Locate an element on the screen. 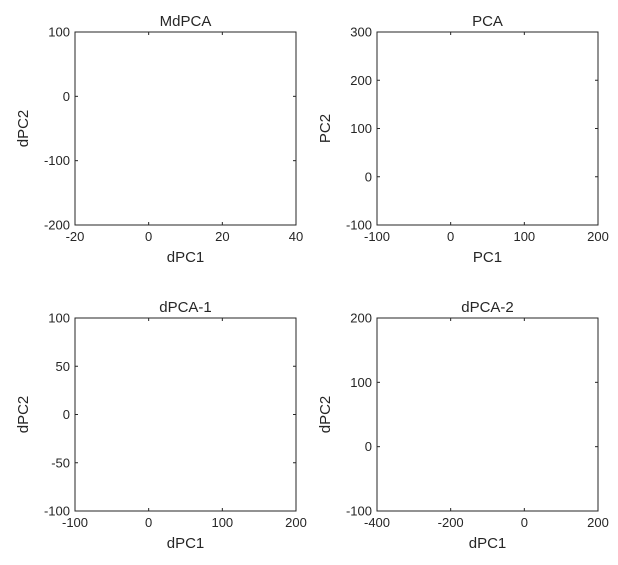 The height and width of the screenshot is (565, 618). chart-title: MdPCA is located at coordinates (186, 21).